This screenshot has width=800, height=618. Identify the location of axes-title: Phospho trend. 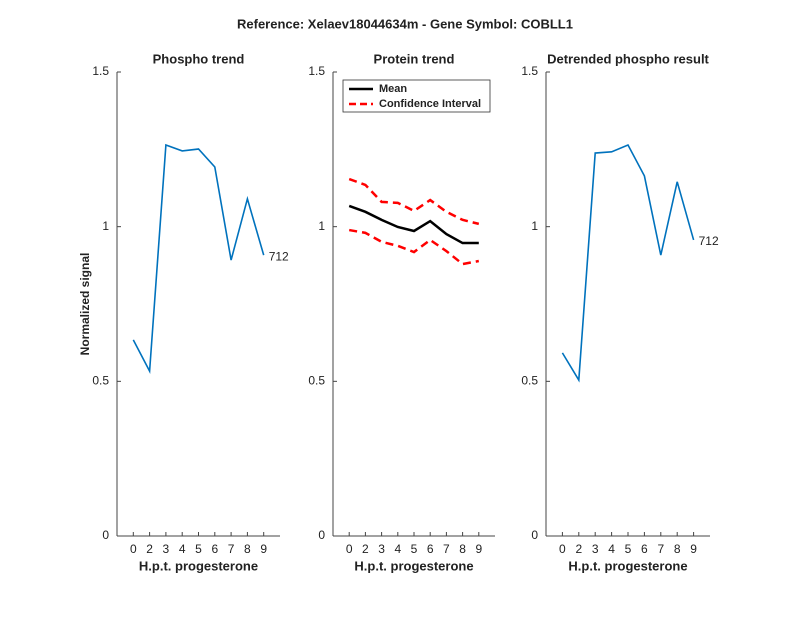
(199, 58).